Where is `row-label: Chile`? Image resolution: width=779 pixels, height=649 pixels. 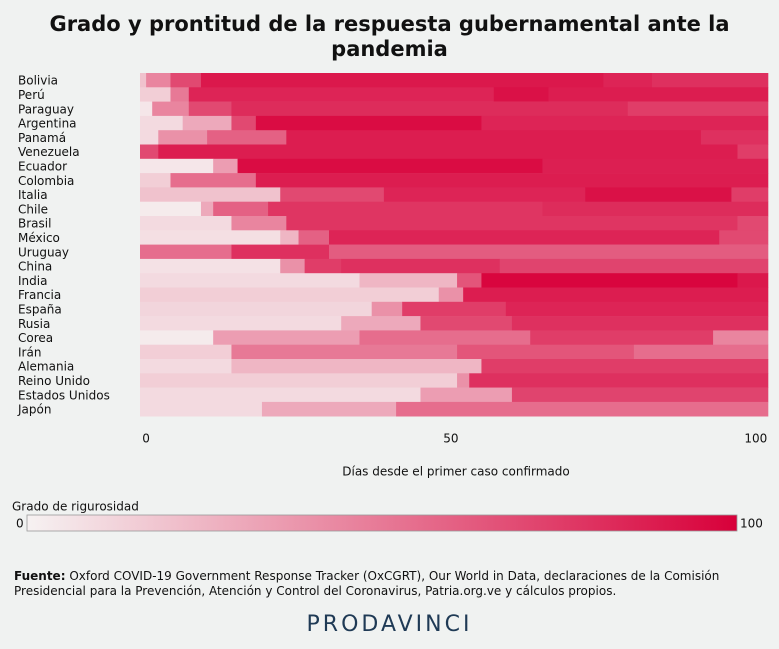
row-label: Chile is located at coordinates (33, 209).